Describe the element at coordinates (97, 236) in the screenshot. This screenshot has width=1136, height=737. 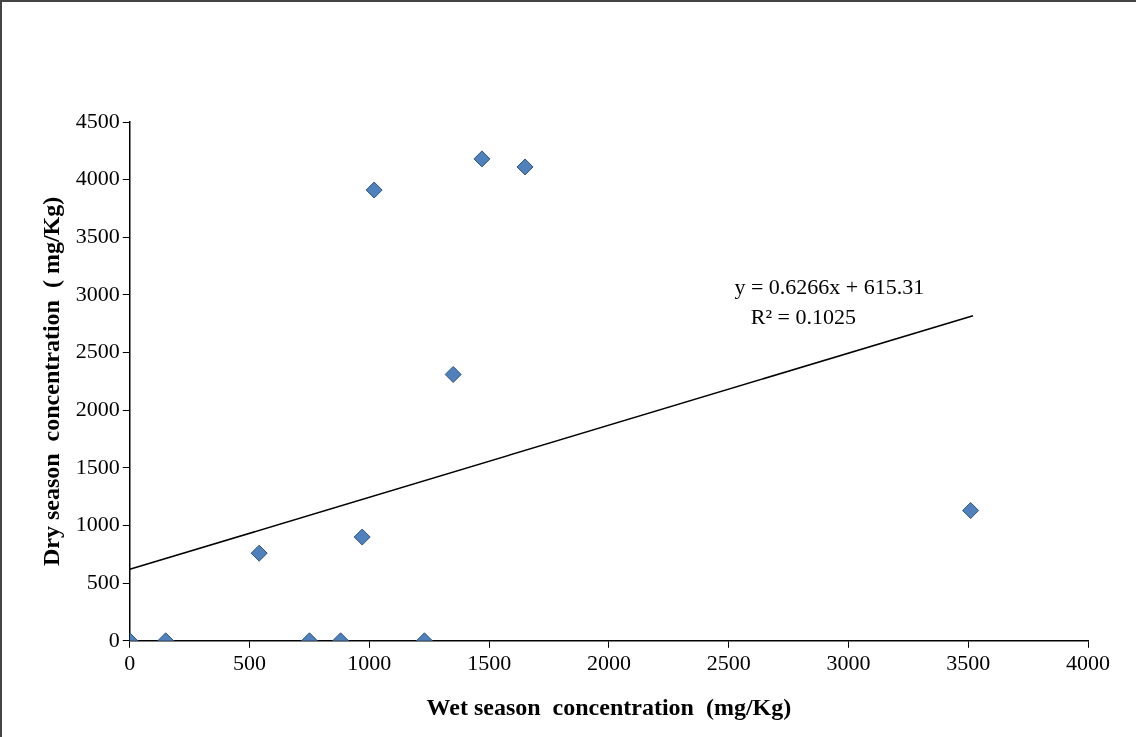
I see `y-tick-label: 3500` at that location.